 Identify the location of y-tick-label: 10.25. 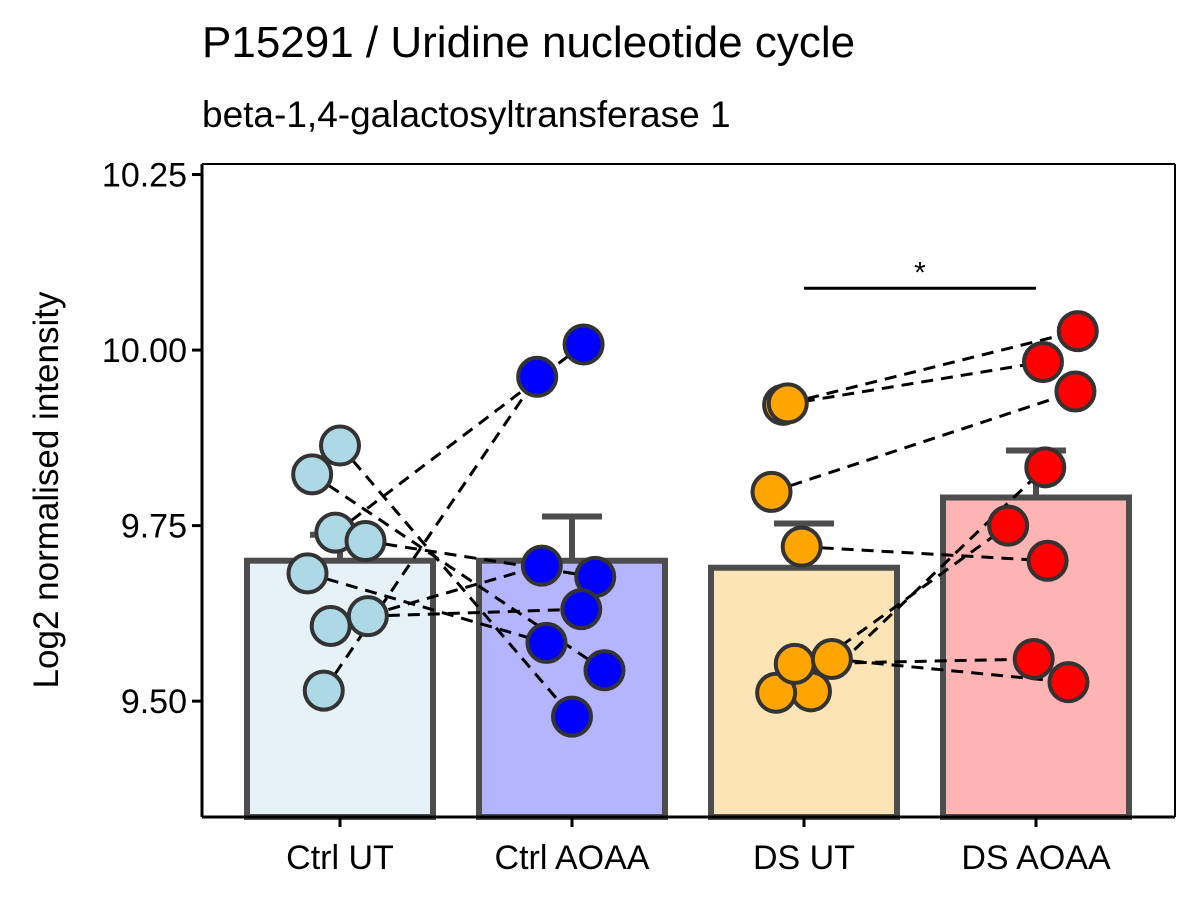
(144, 176).